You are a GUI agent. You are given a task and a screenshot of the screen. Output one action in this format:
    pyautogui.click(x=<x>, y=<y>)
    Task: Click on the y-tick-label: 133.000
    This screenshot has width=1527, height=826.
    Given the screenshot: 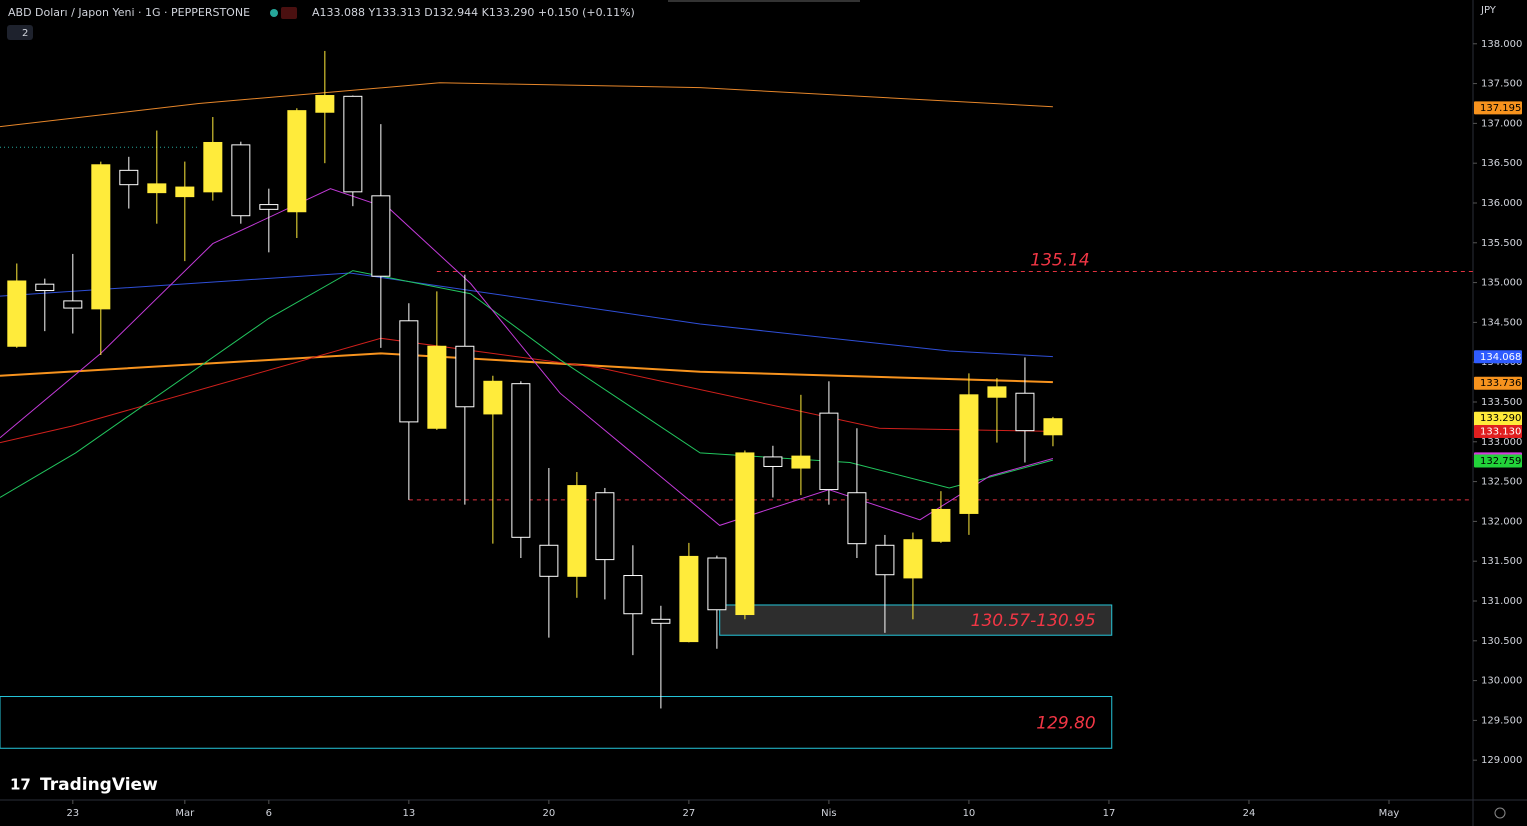 What is the action you would take?
    pyautogui.click(x=1501, y=442)
    